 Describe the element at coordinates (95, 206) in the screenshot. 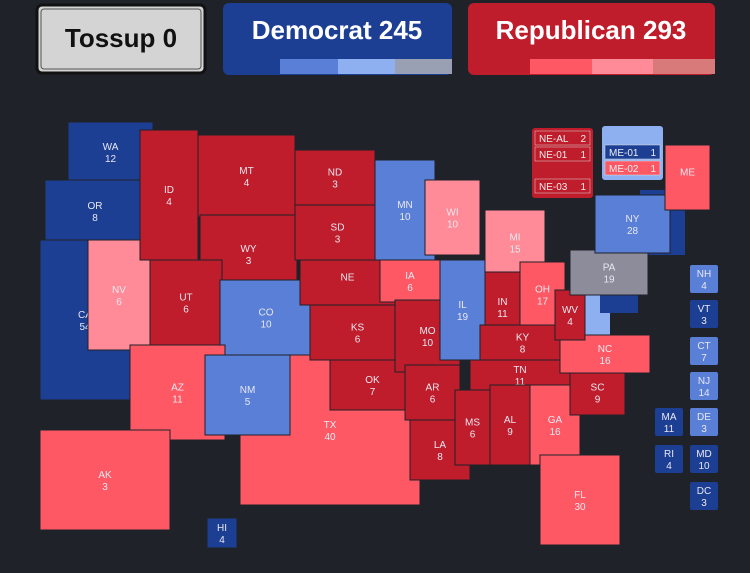

I see `state-abbr: OR` at that location.